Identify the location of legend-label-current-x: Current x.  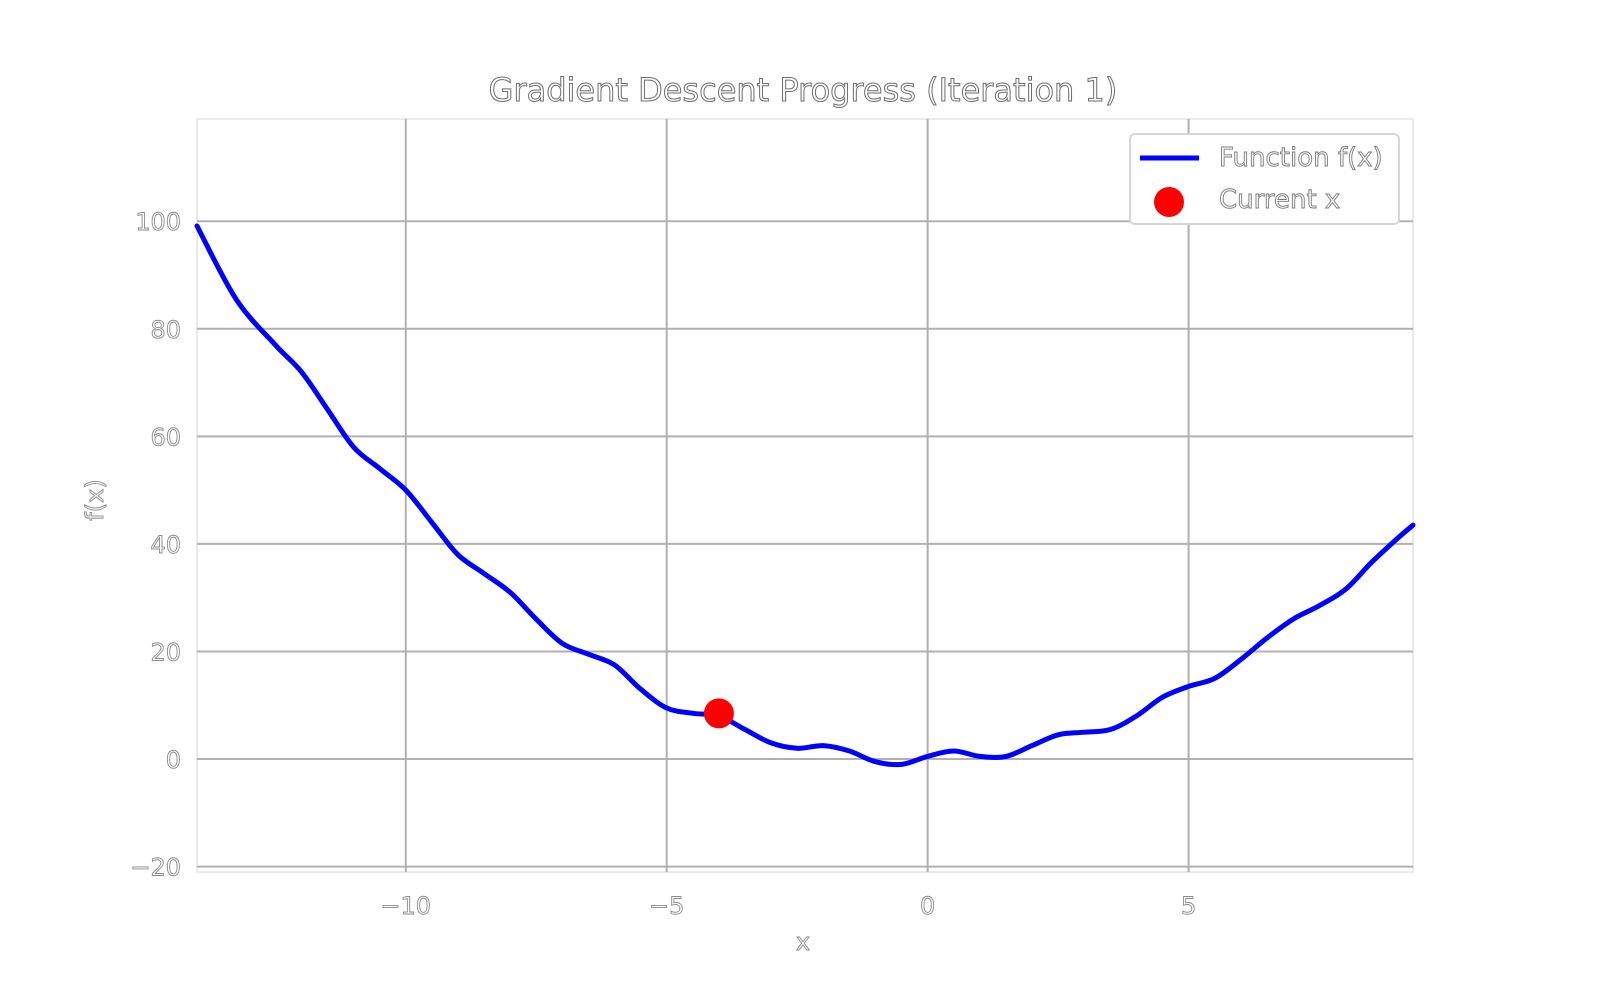
(1279, 200).